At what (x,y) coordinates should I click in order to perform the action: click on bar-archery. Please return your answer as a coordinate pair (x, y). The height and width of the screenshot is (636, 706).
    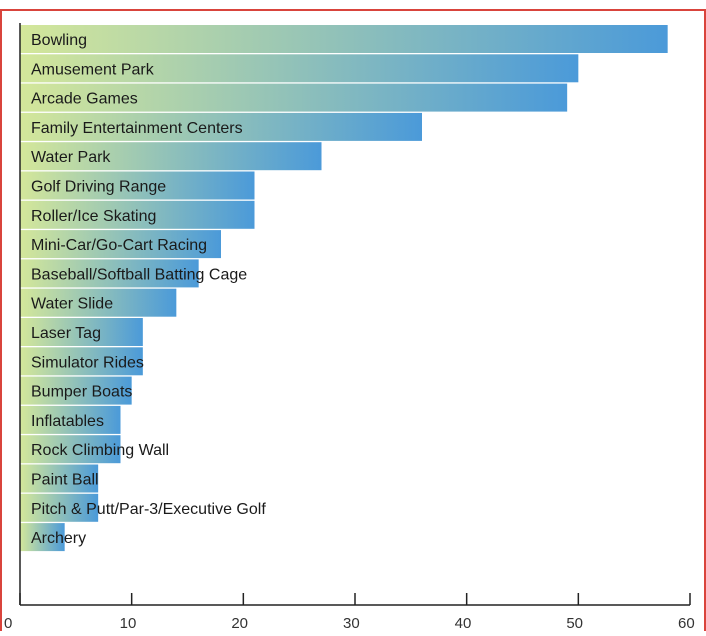
    Looking at the image, I should click on (42, 537).